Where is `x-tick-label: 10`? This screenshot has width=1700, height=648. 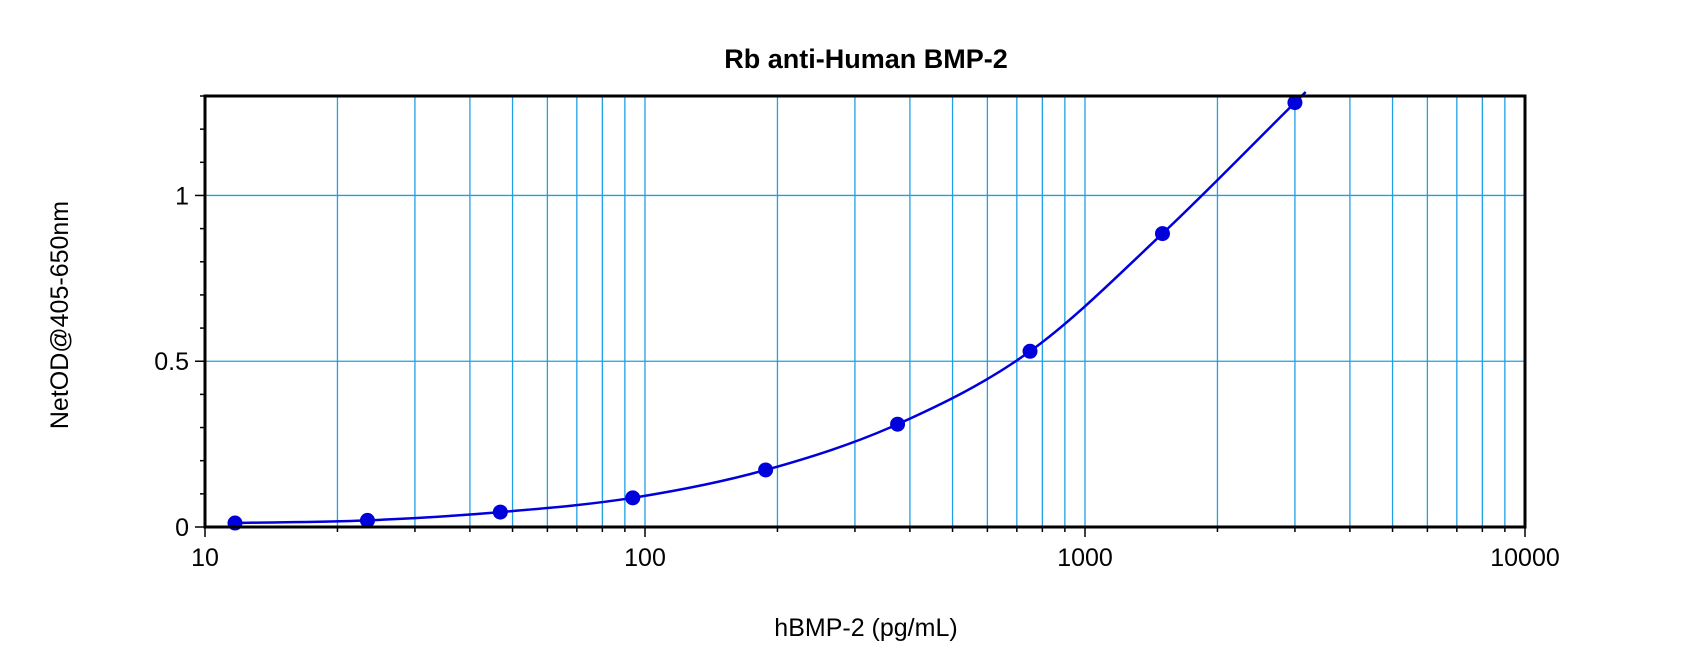 x-tick-label: 10 is located at coordinates (205, 558).